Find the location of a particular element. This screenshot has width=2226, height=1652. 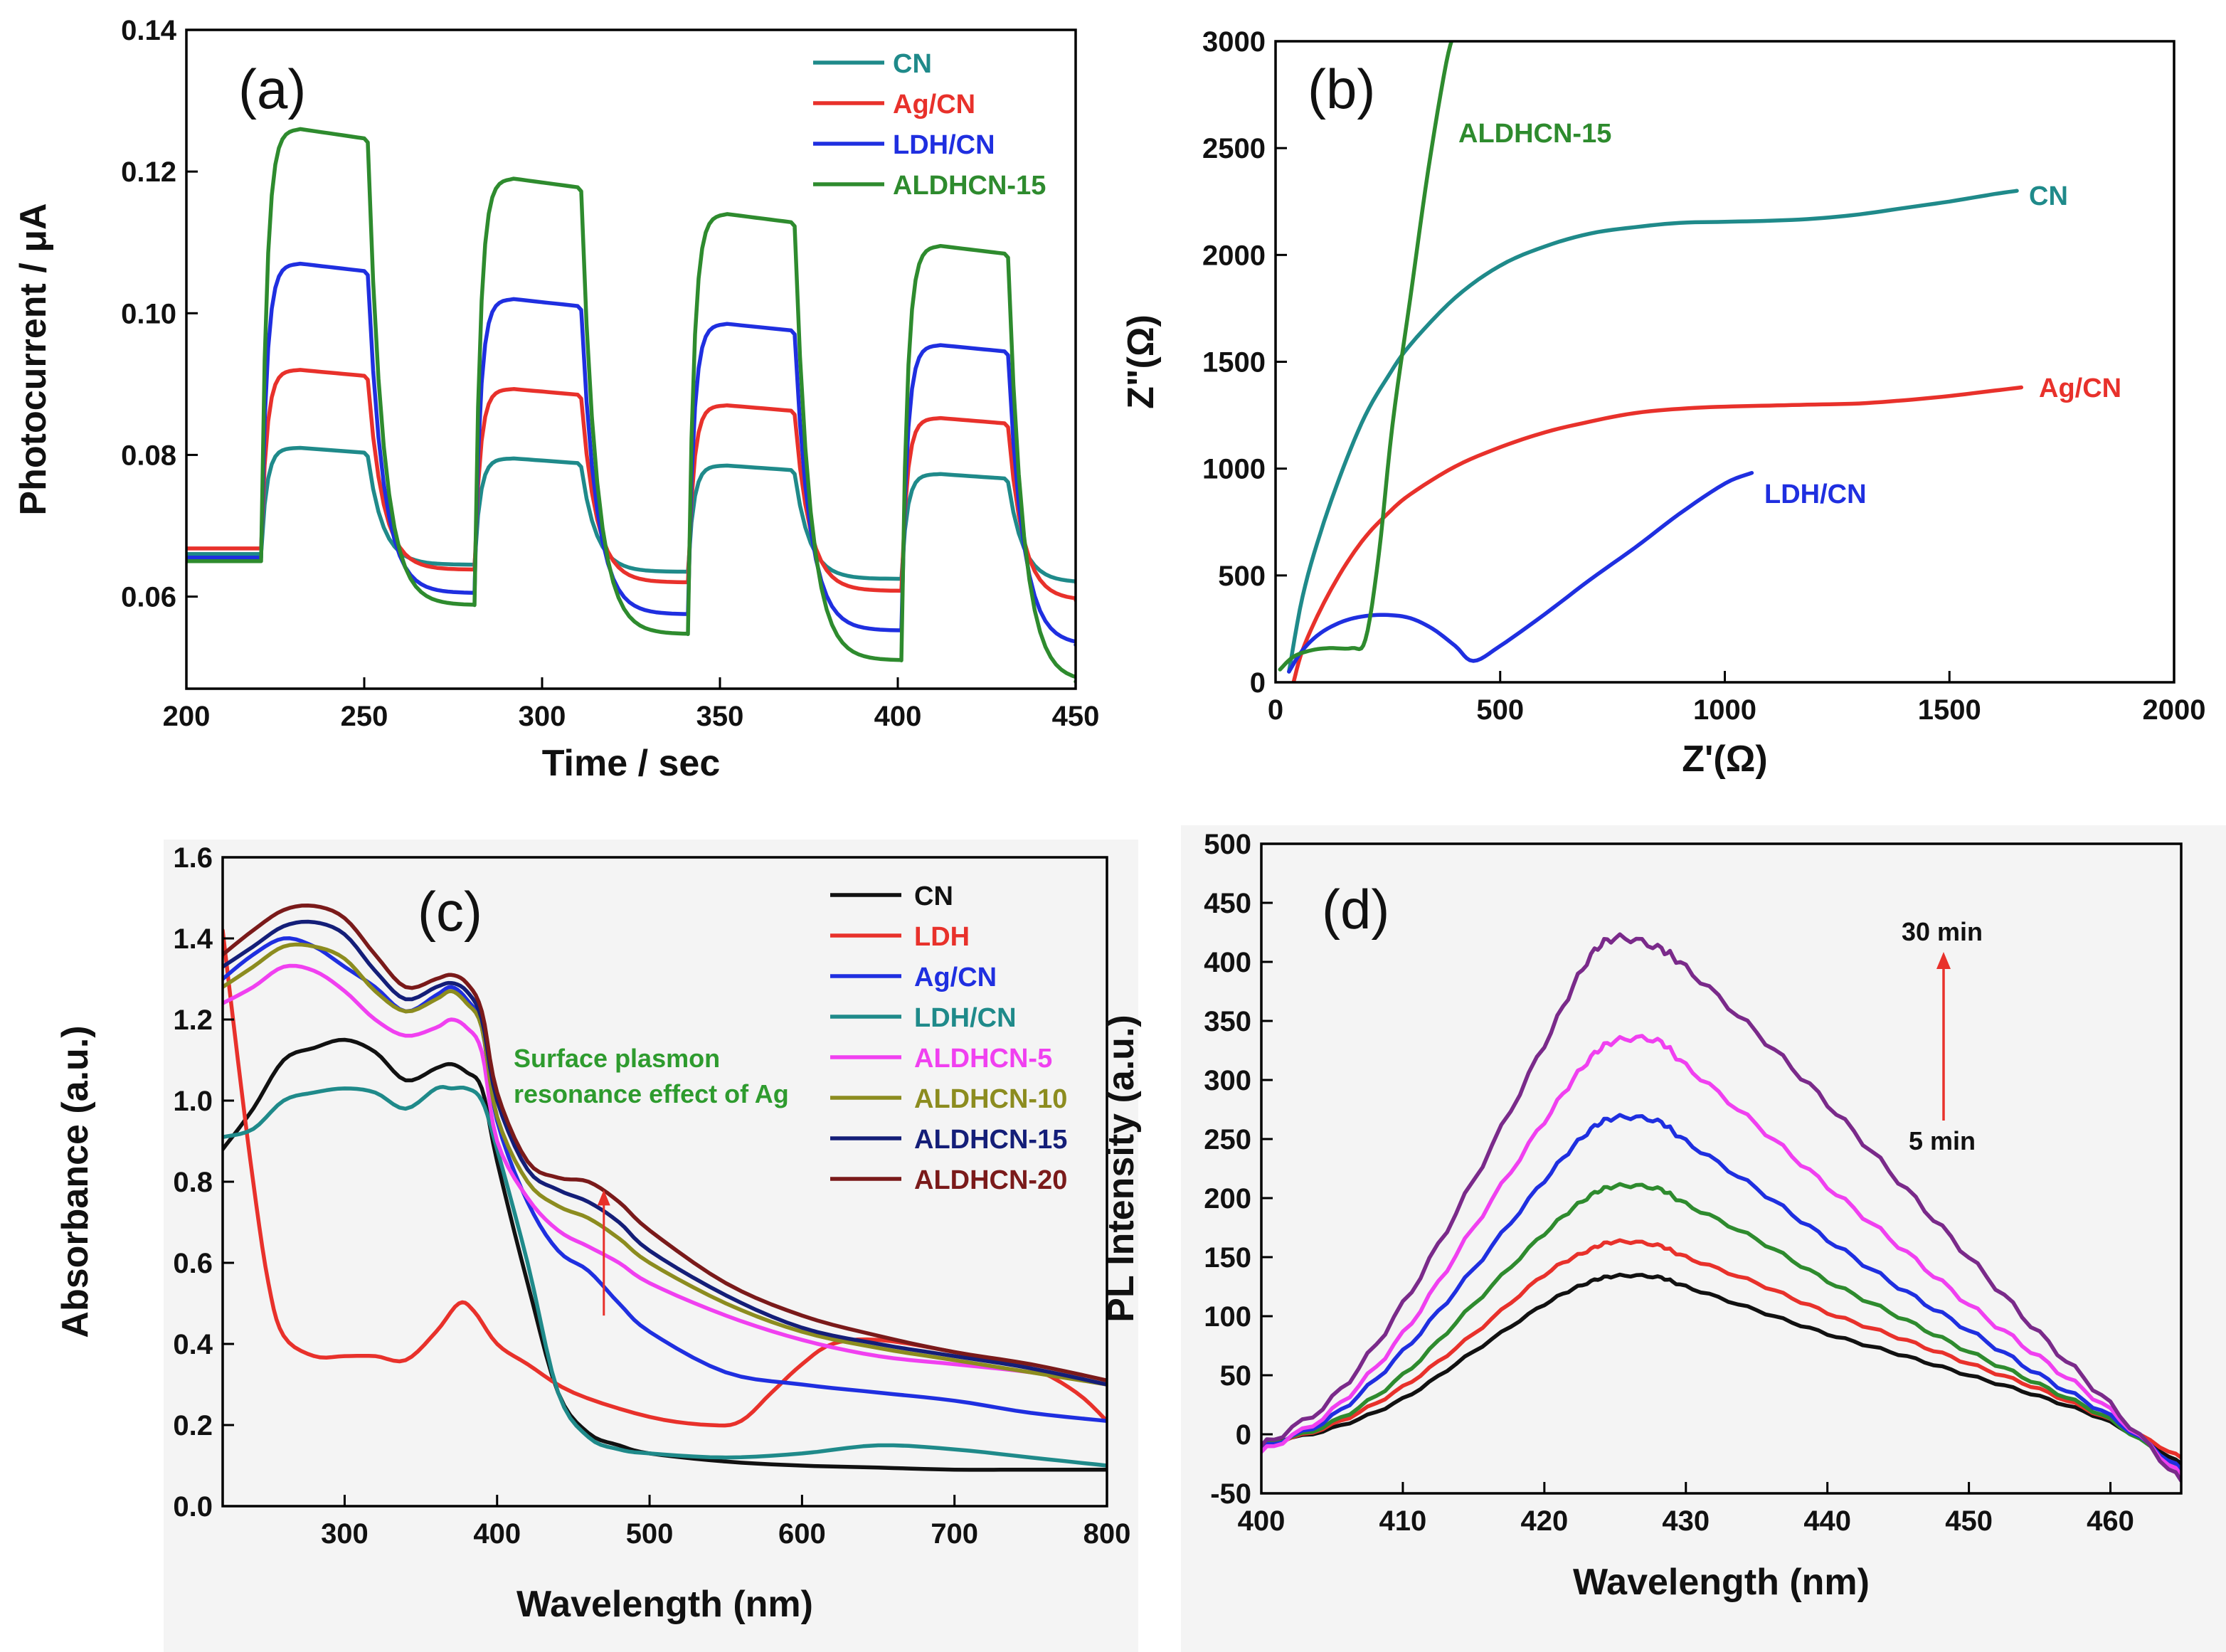

y-tick-label: 1.4 is located at coordinates (193, 939).